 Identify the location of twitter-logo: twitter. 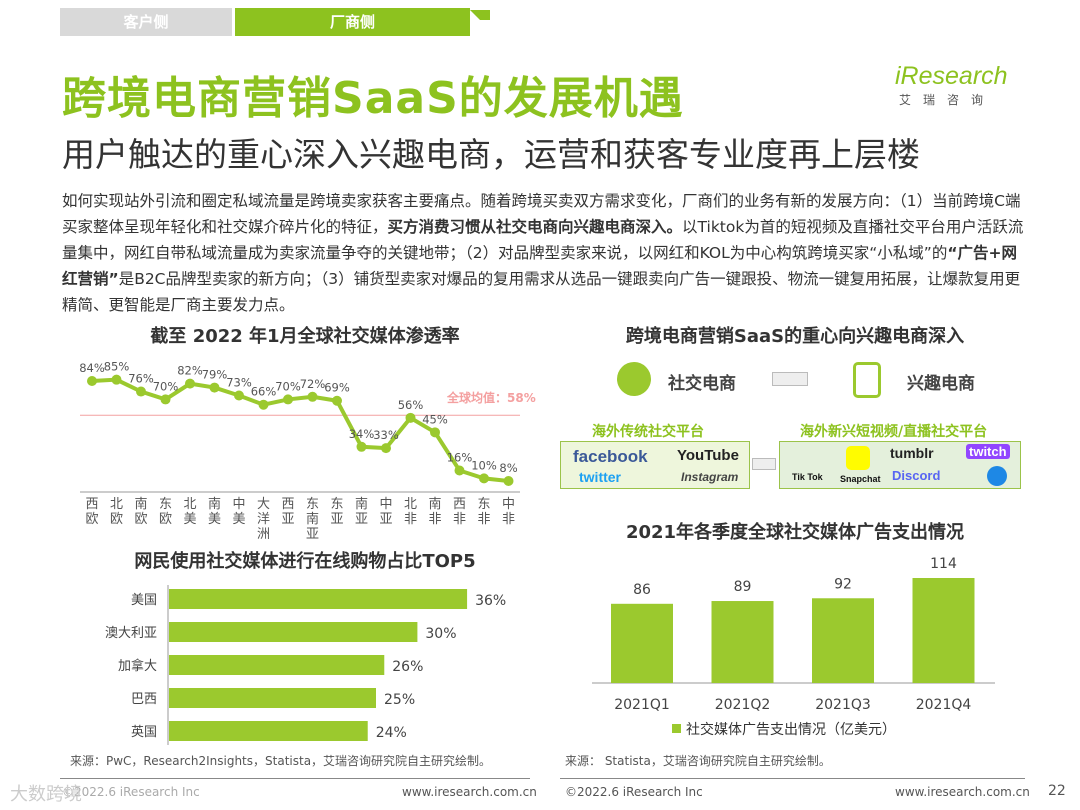
(600, 477).